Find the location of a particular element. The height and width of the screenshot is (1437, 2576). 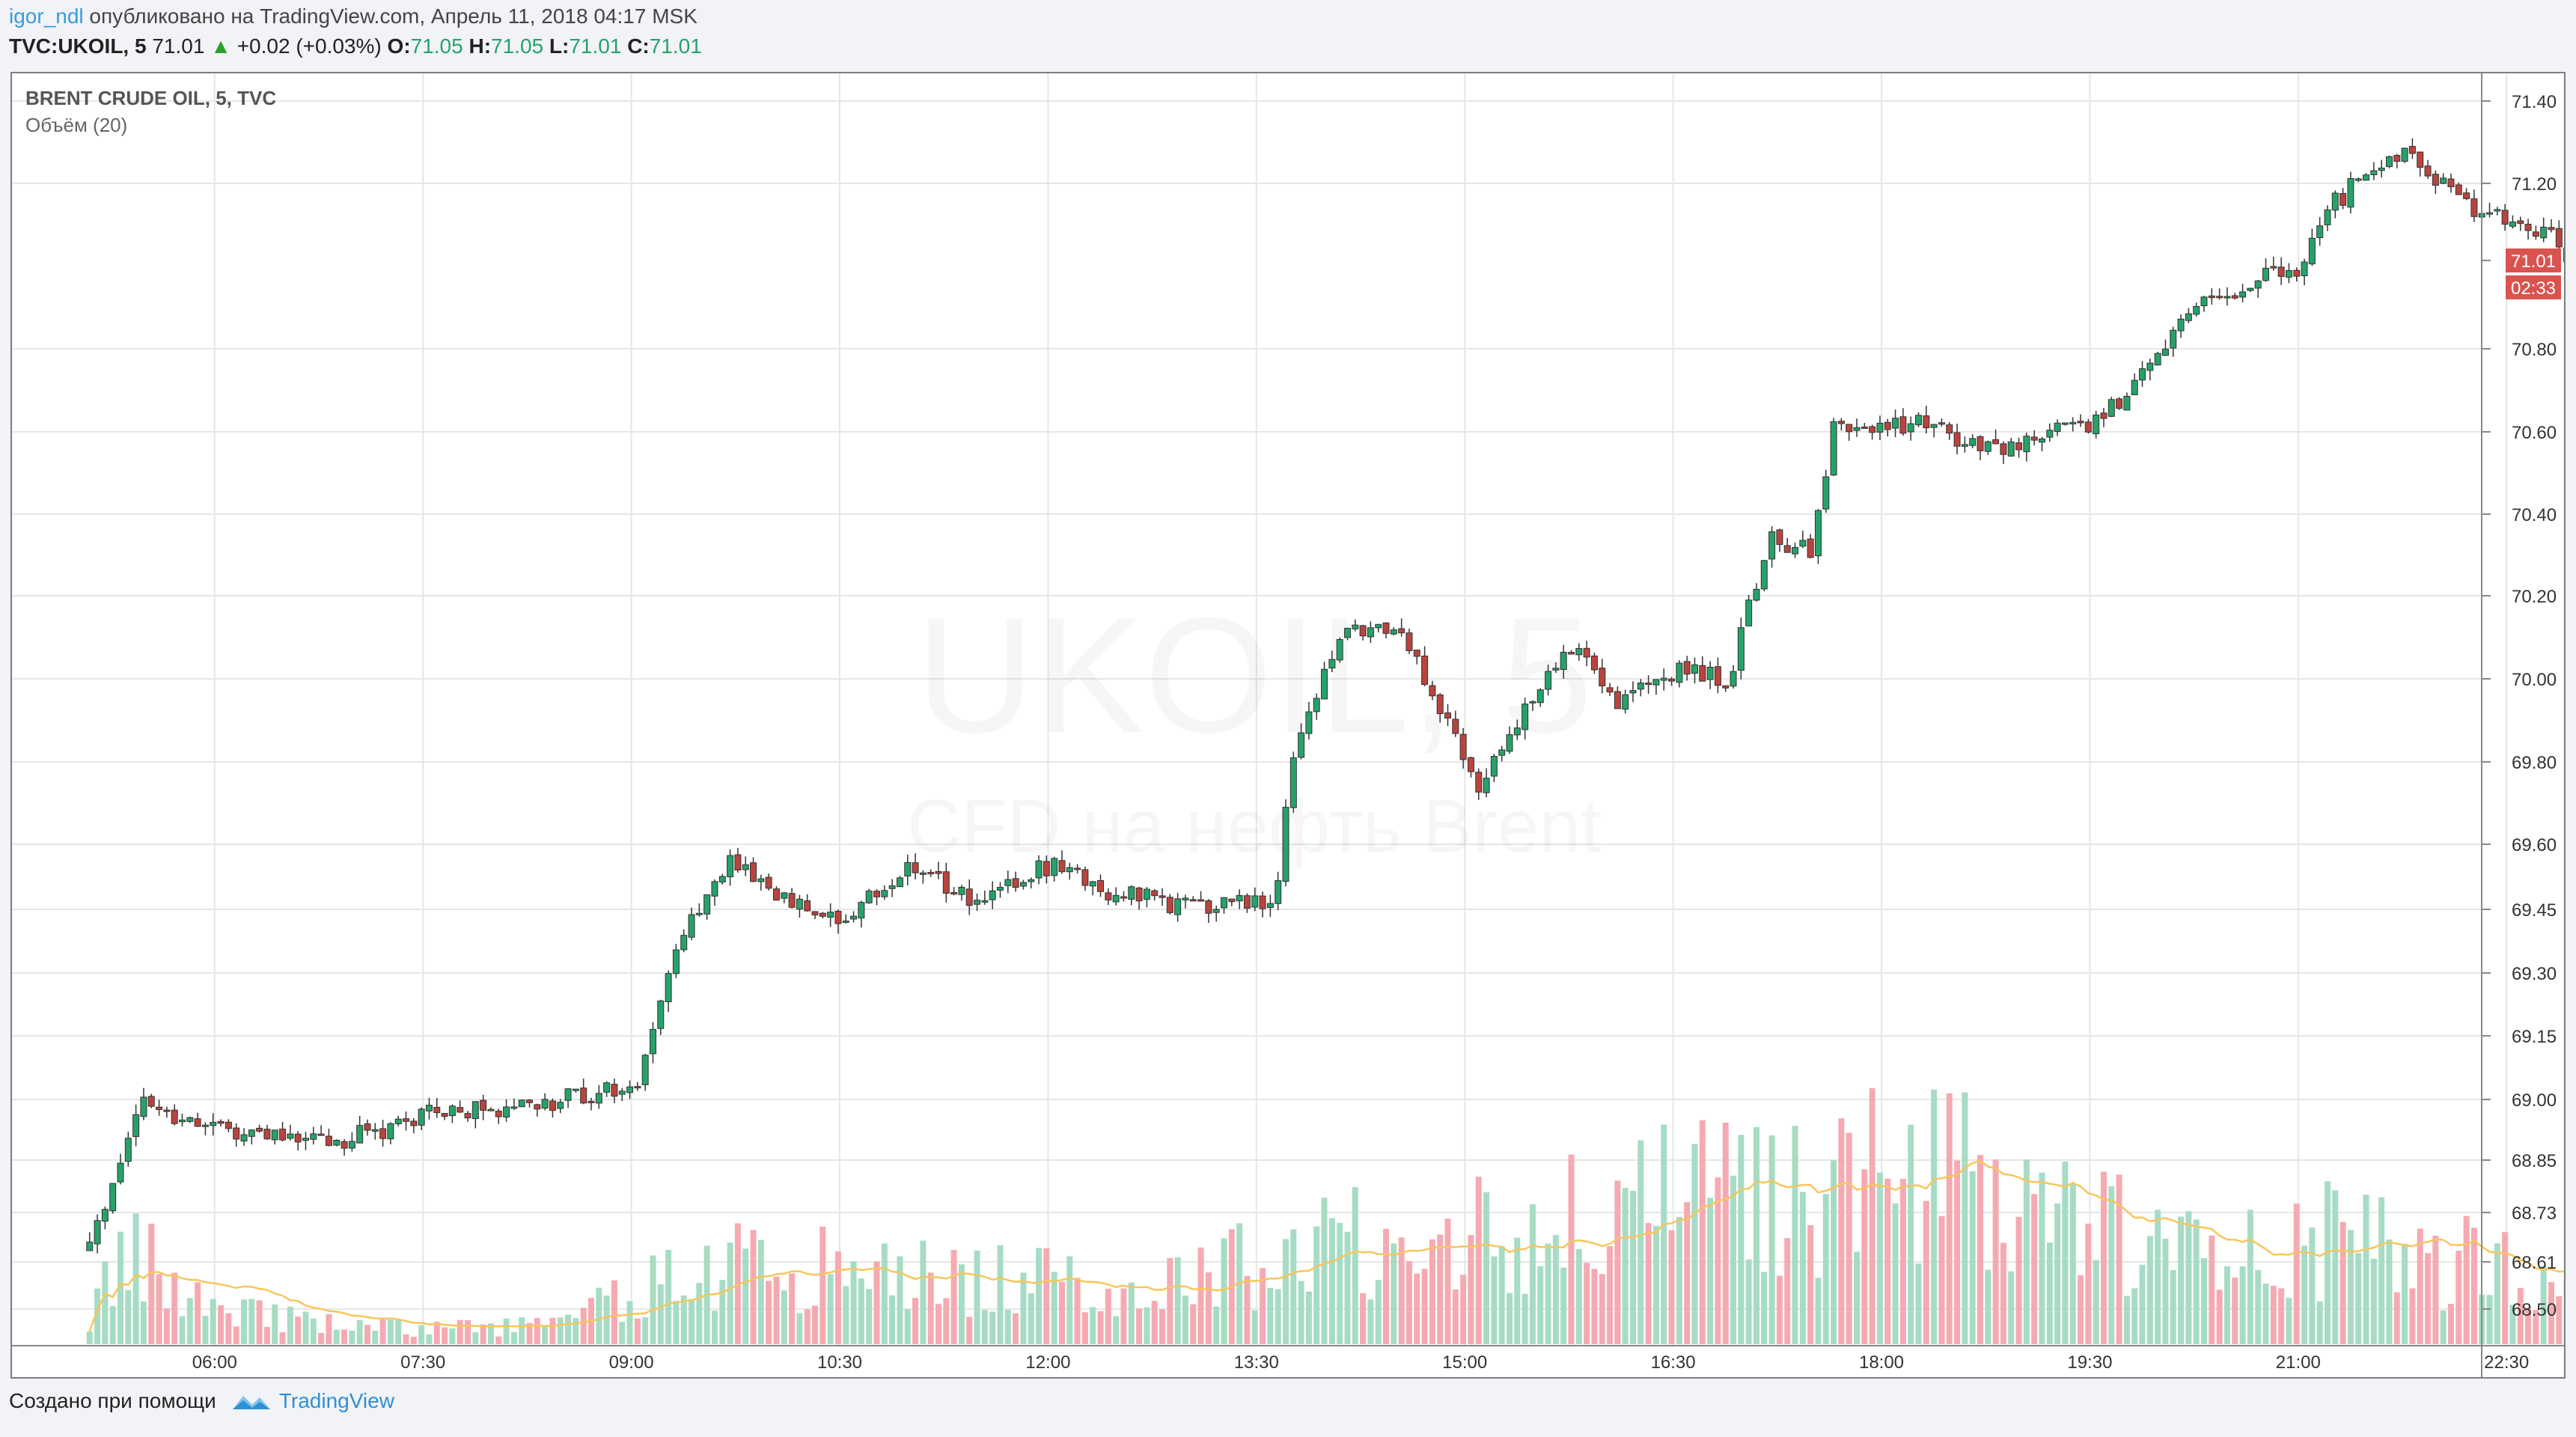

y-tick-label: 70.60 is located at coordinates (2534, 433).